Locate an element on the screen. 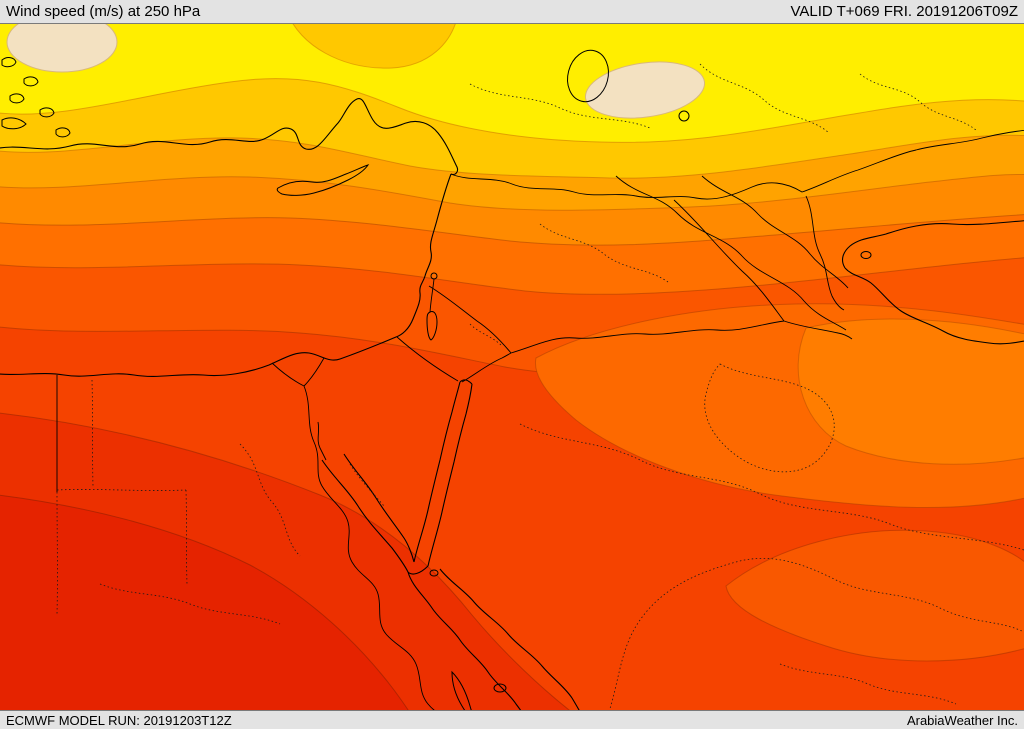  jordan-saudi-border is located at coordinates (486, 367).